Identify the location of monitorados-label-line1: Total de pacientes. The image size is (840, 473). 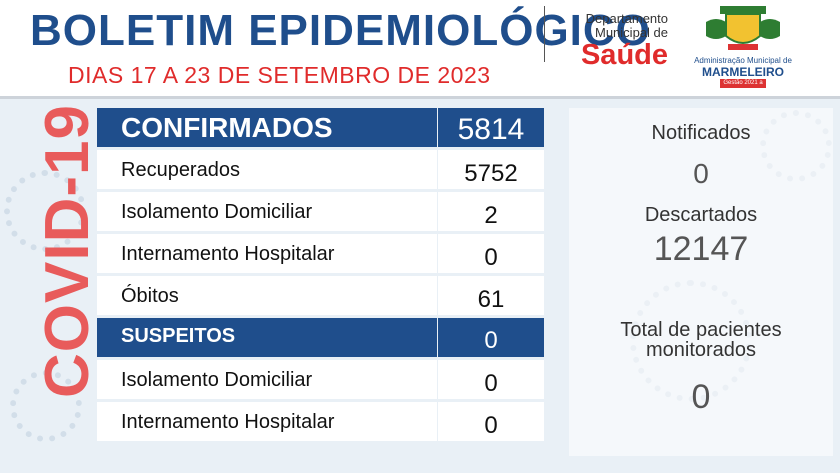
(701, 330).